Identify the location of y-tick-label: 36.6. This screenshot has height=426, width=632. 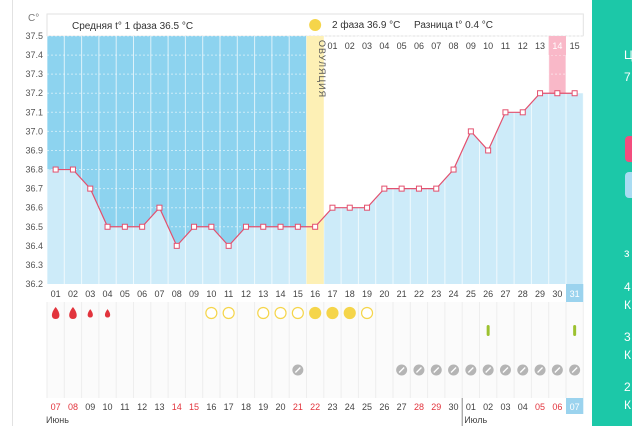
(34, 208).